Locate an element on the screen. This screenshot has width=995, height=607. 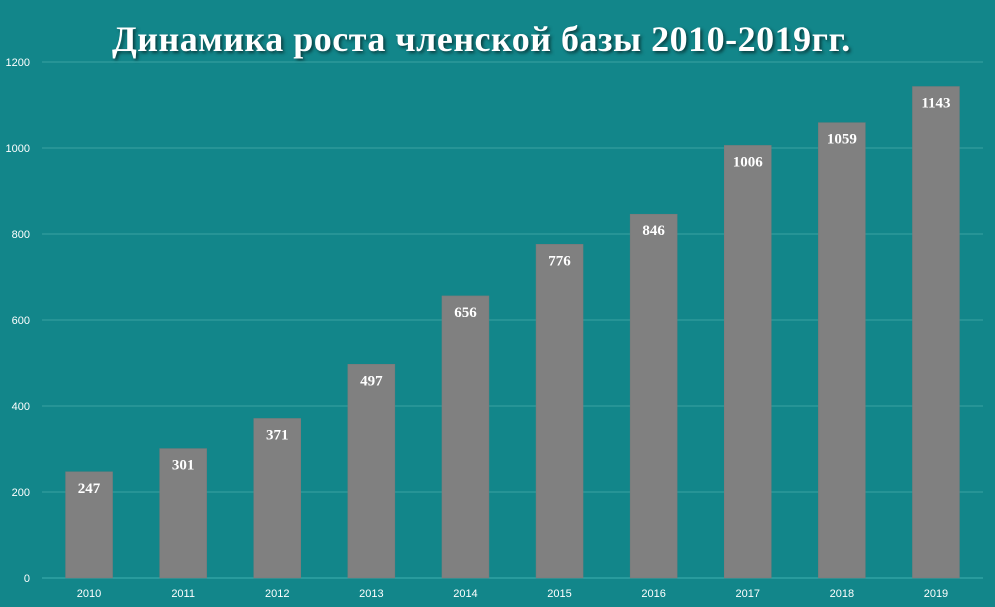
data-label: 247 is located at coordinates (89, 489).